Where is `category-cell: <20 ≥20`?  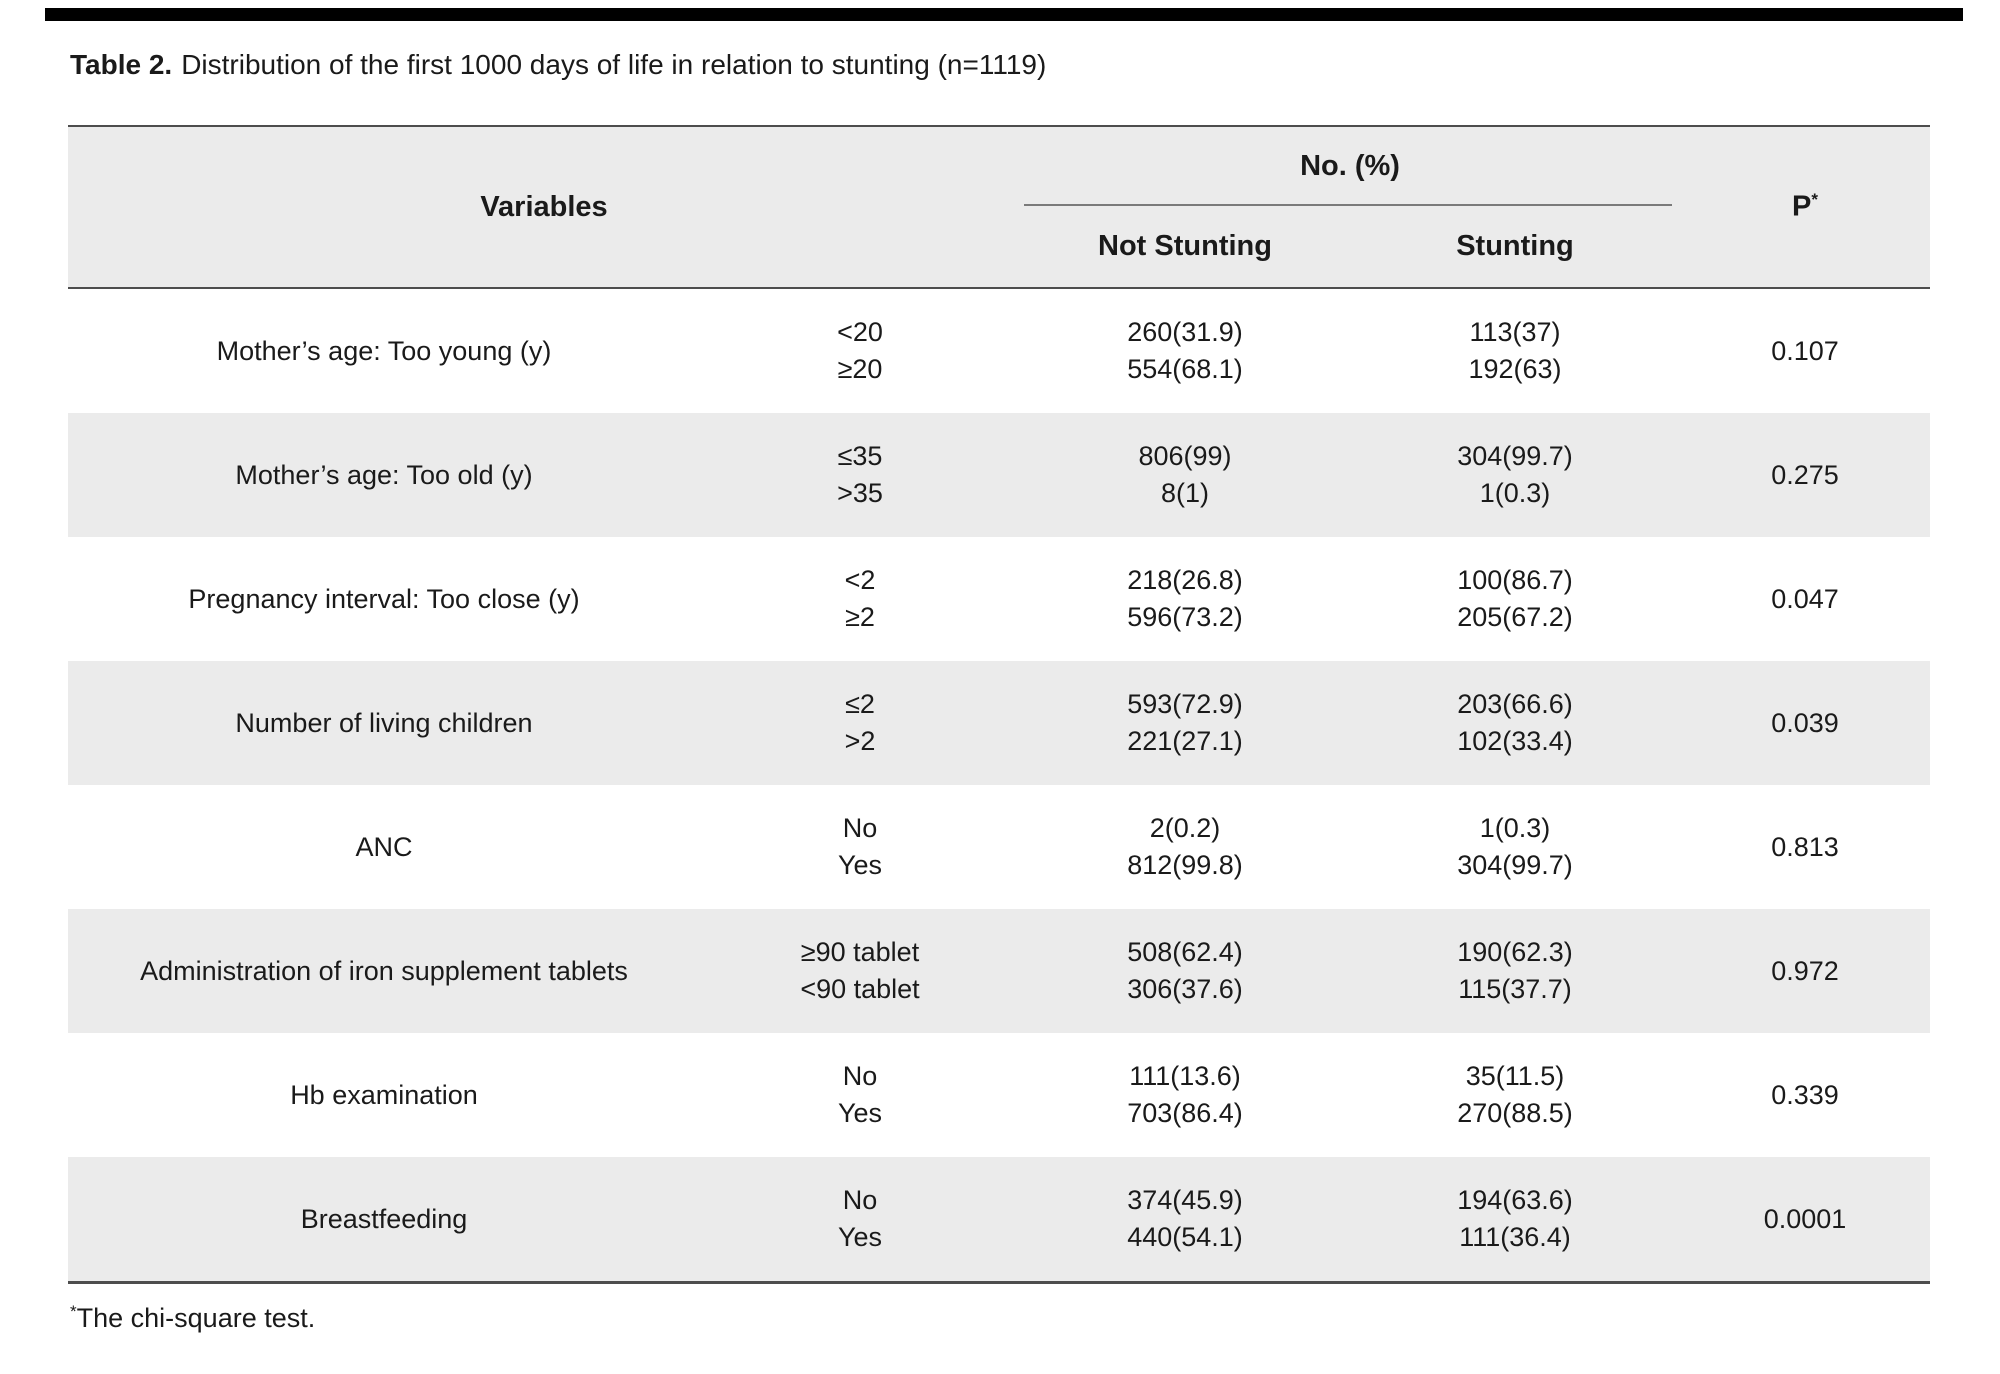
category-cell: <20 ≥20 is located at coordinates (860, 350).